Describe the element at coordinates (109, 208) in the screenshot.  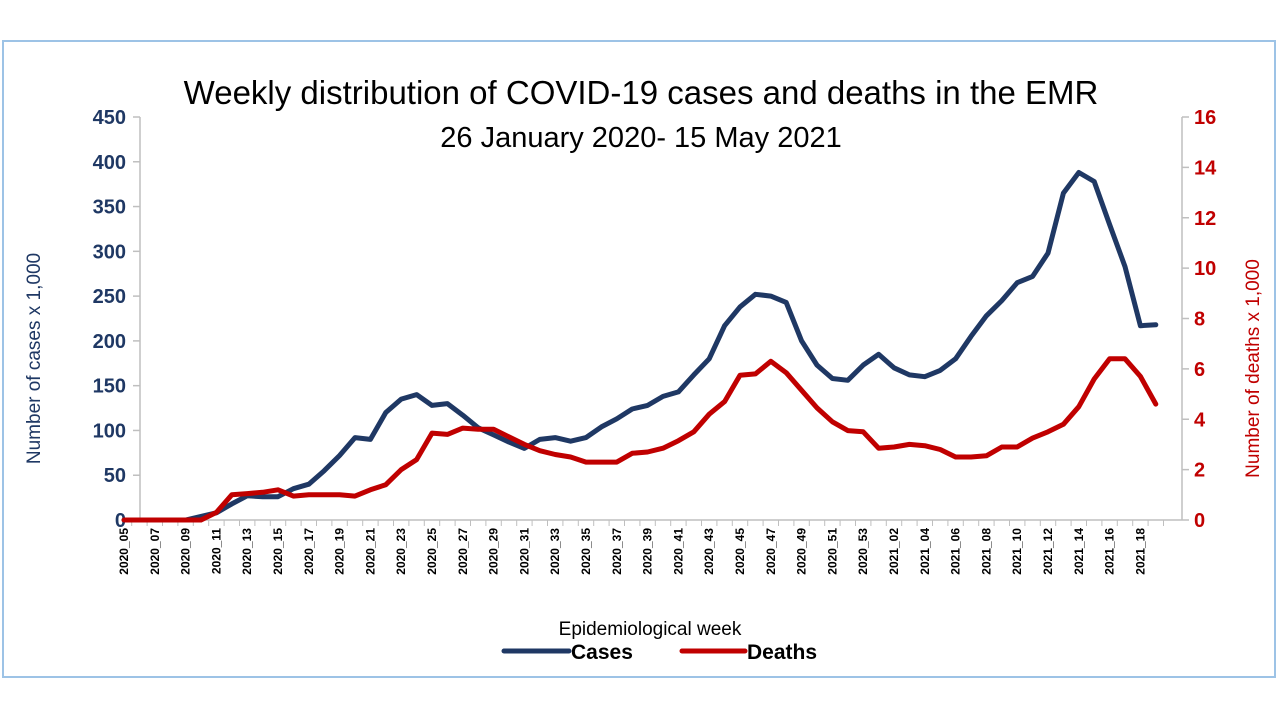
I see `left-tick-label: 350` at that location.